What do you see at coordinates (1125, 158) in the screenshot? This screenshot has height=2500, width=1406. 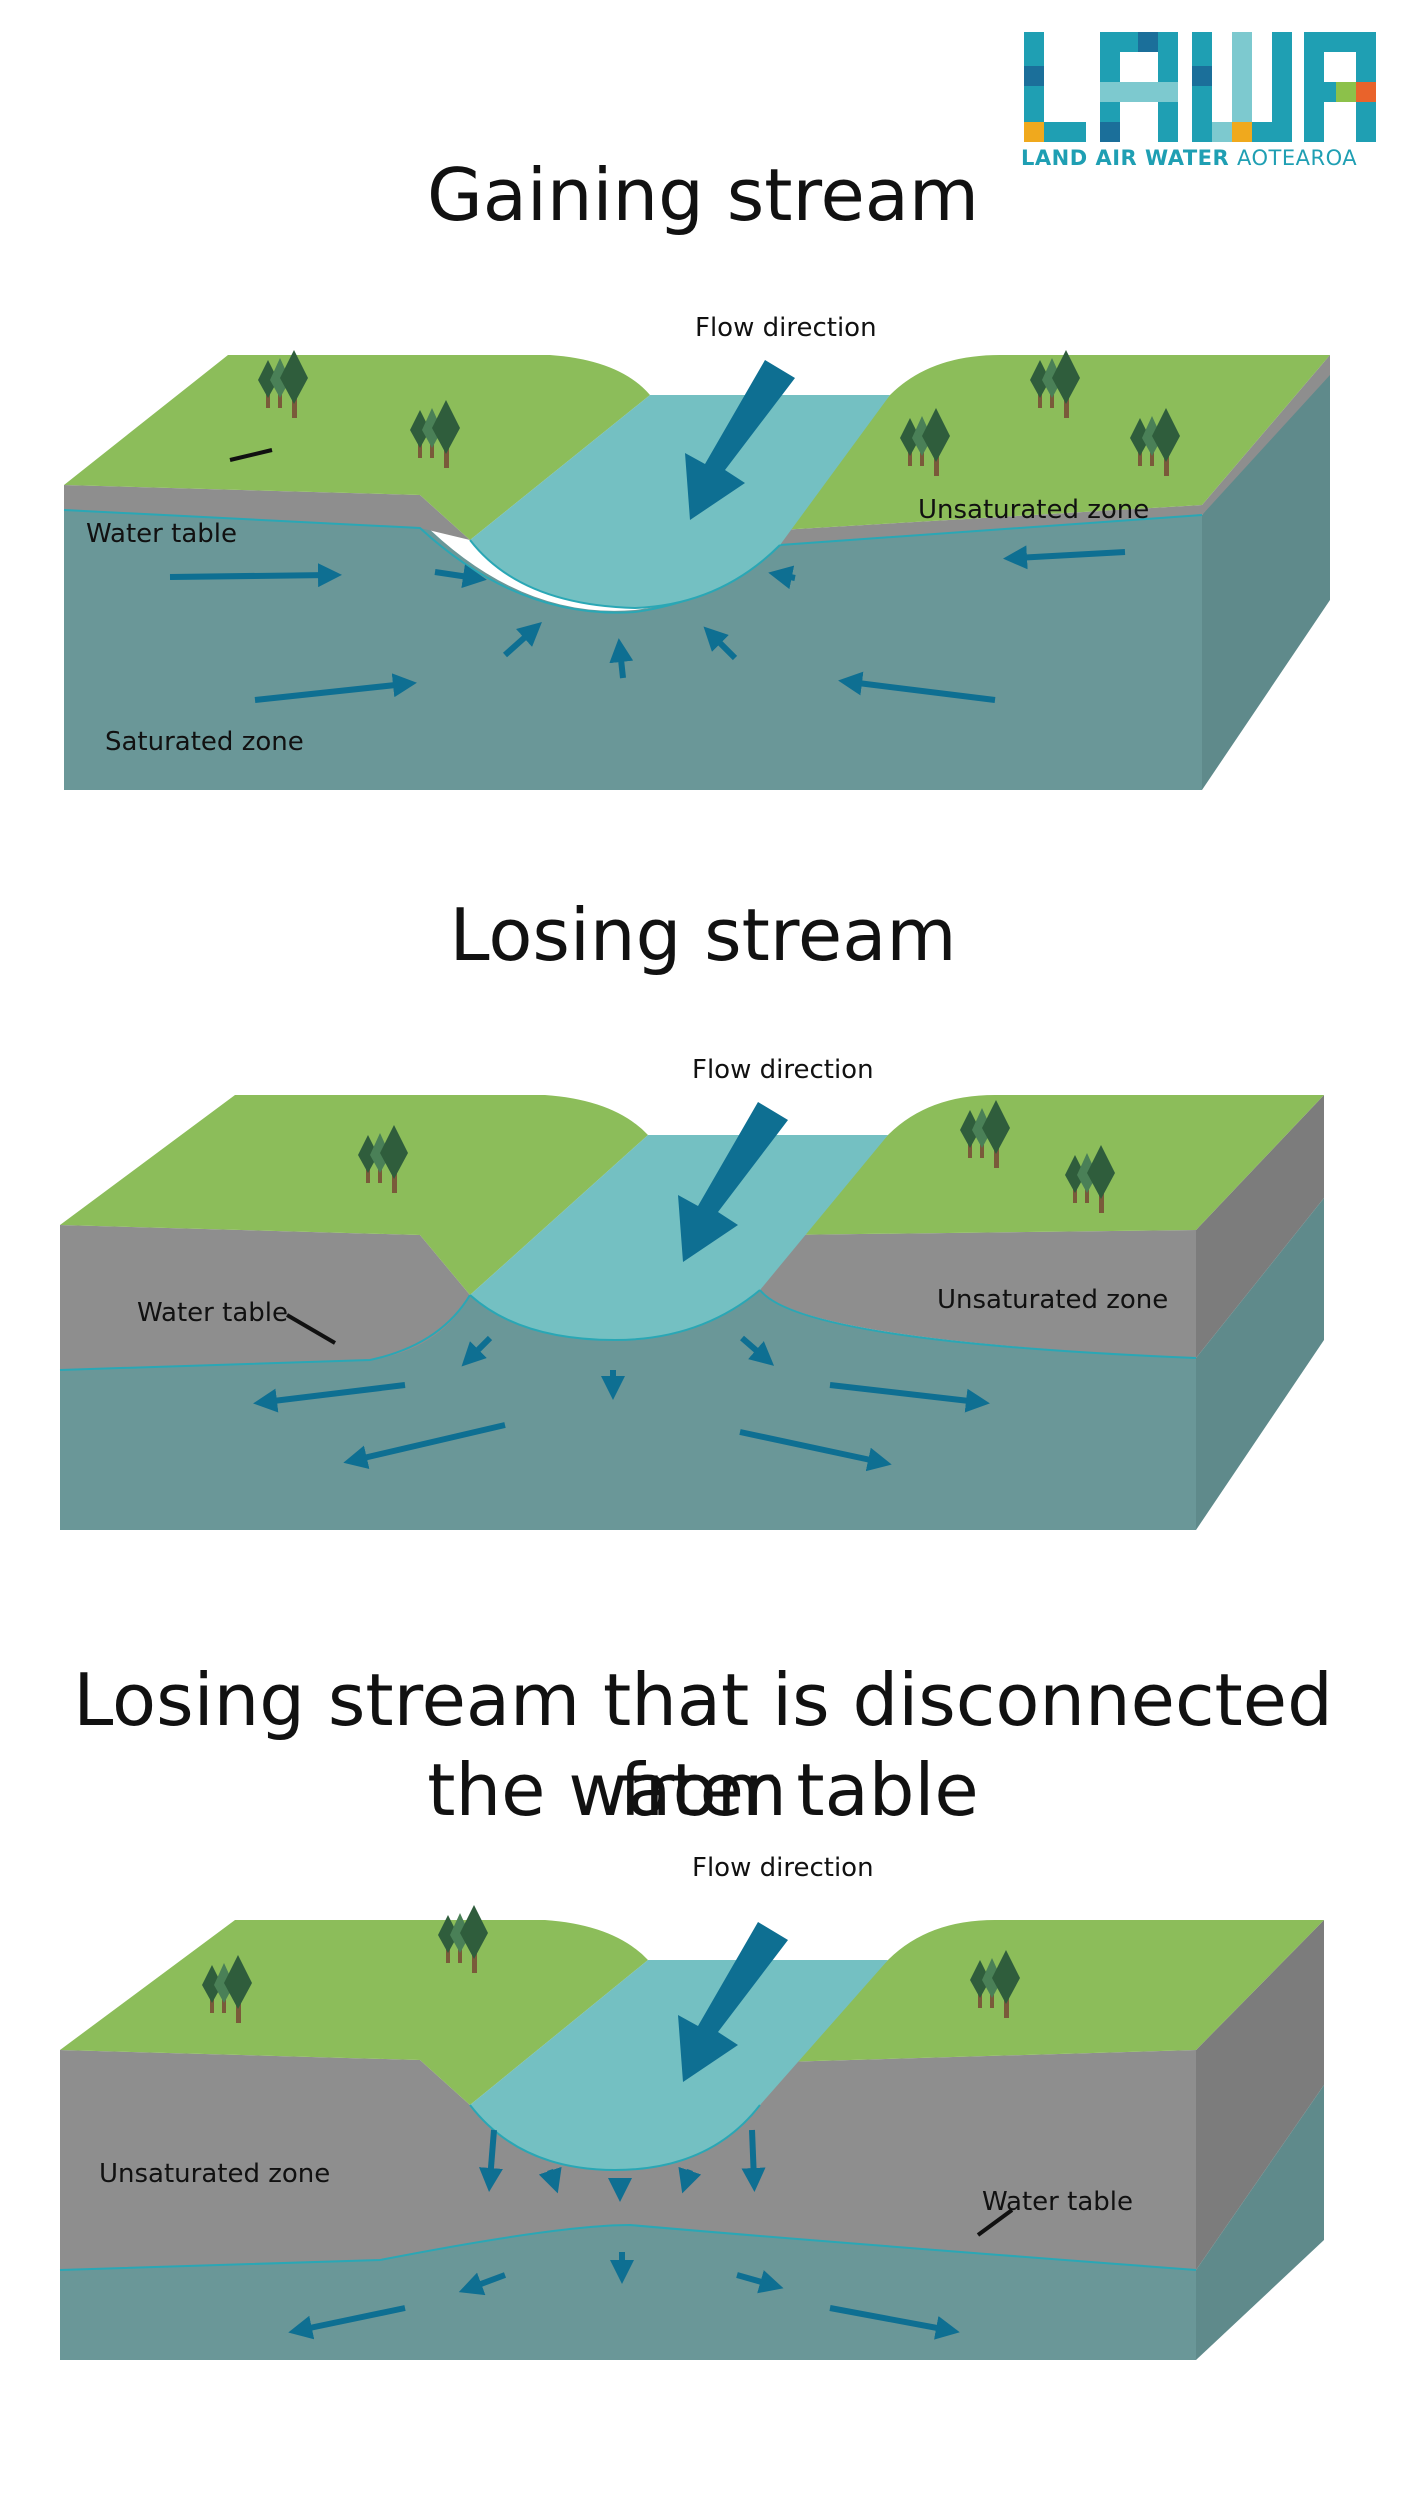 I see `logo-tagline-bold: LAND AIR WATER` at bounding box center [1125, 158].